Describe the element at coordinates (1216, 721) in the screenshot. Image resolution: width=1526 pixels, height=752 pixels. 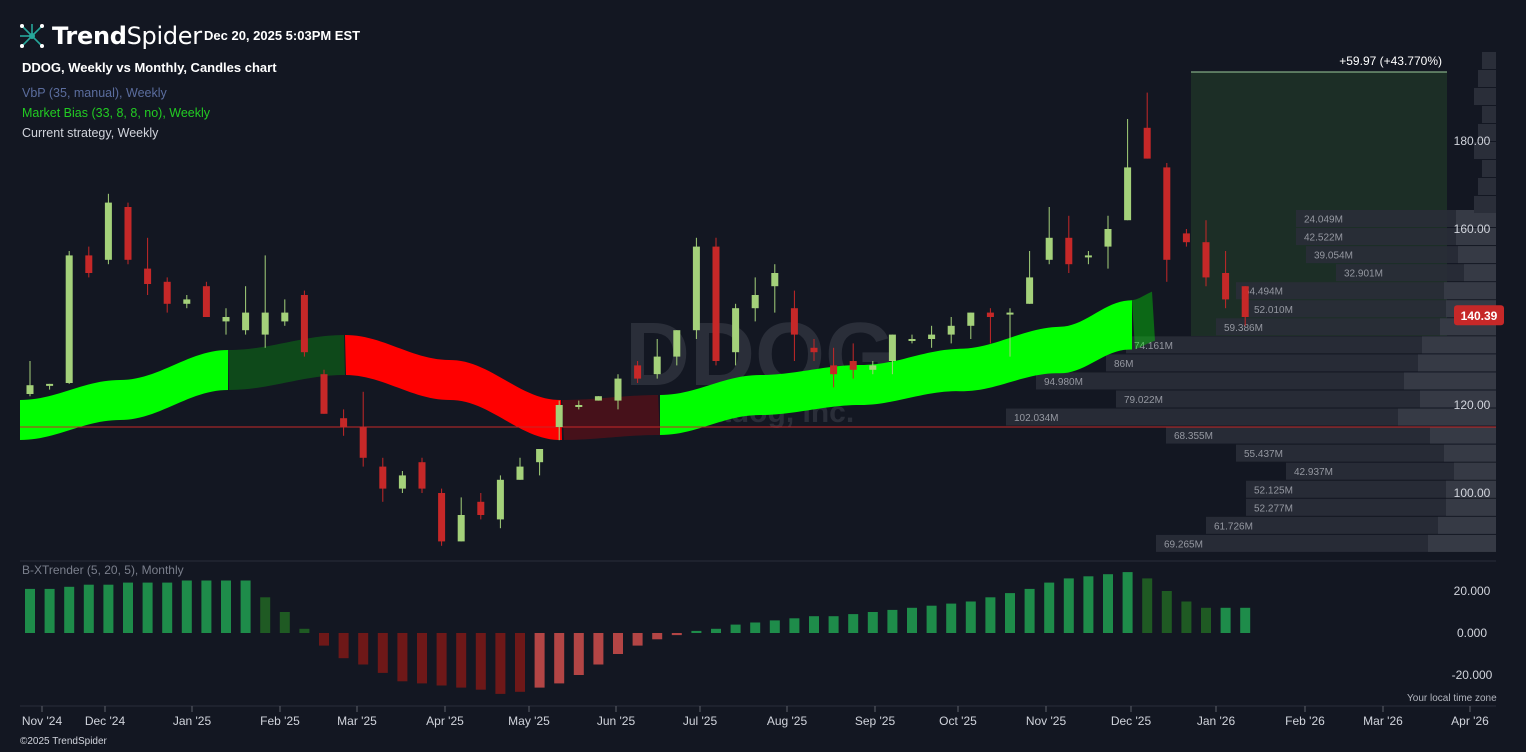
I see `time-axis-tick: Jan '26` at that location.